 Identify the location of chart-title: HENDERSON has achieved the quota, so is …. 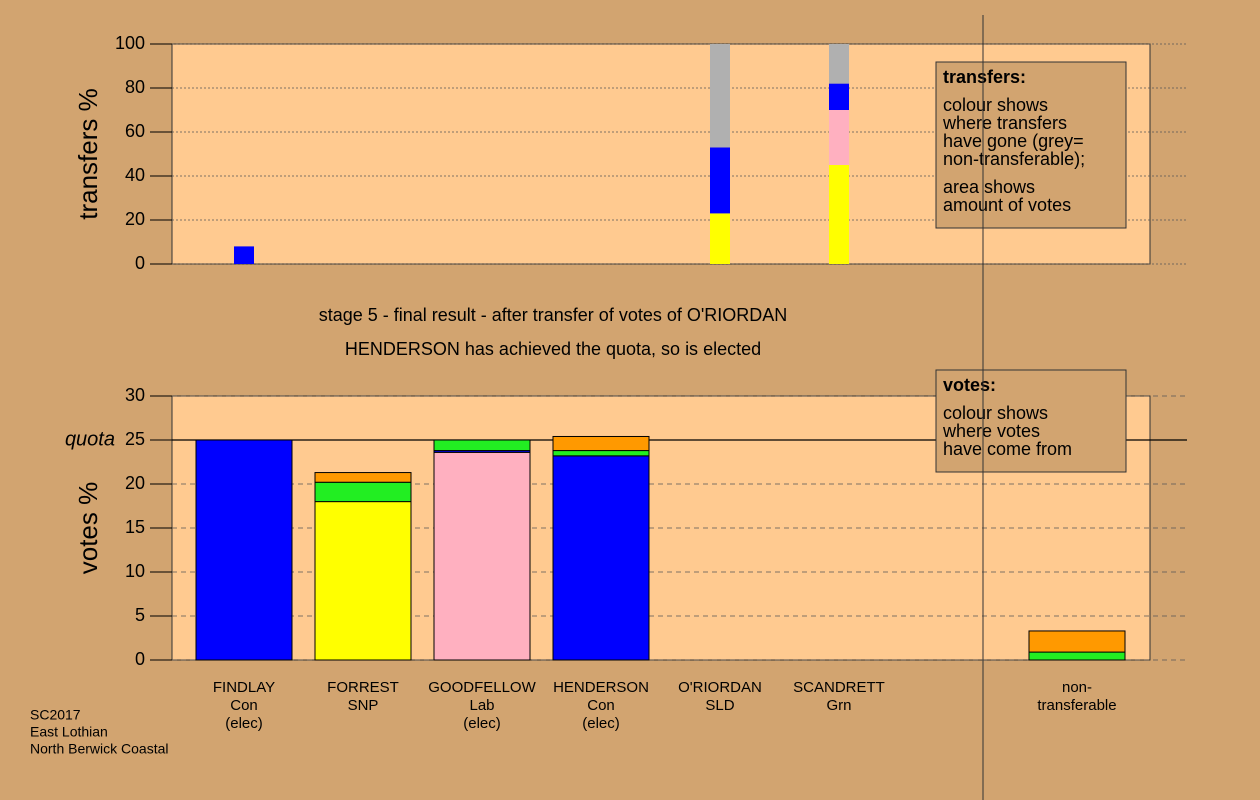
(553, 349).